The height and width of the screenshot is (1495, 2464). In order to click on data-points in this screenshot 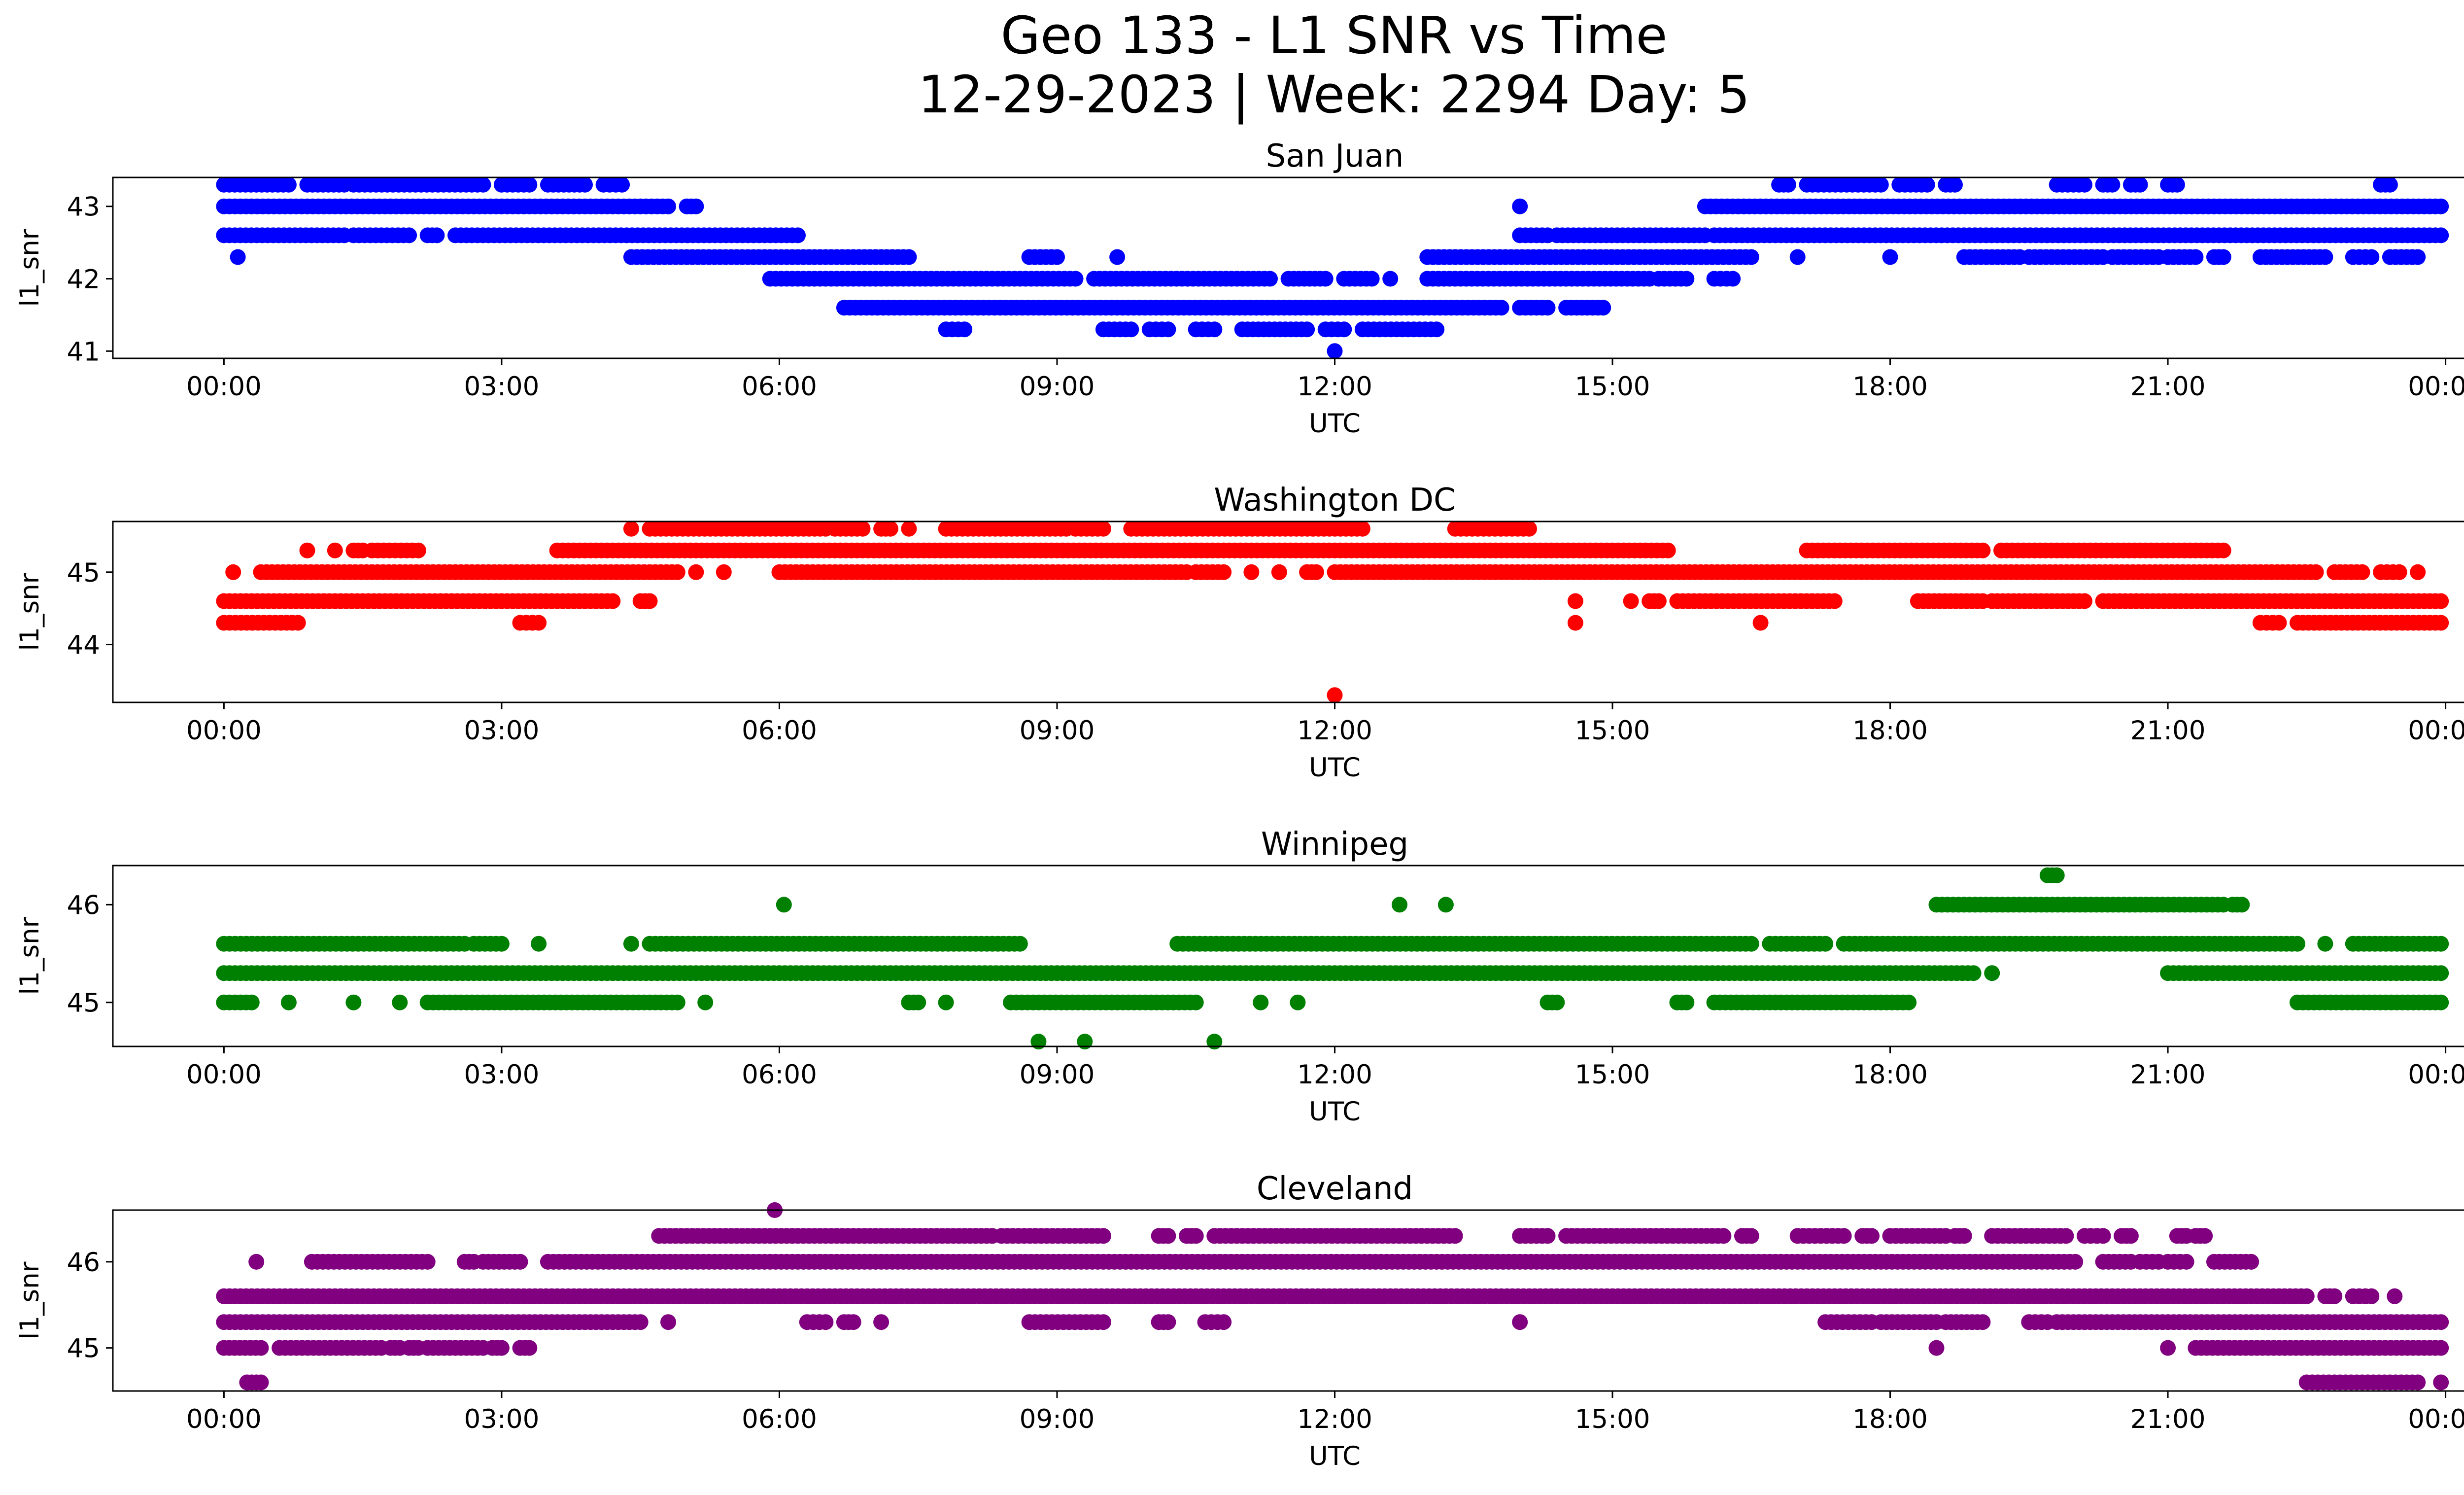, I will do `click(1332, 267)`.